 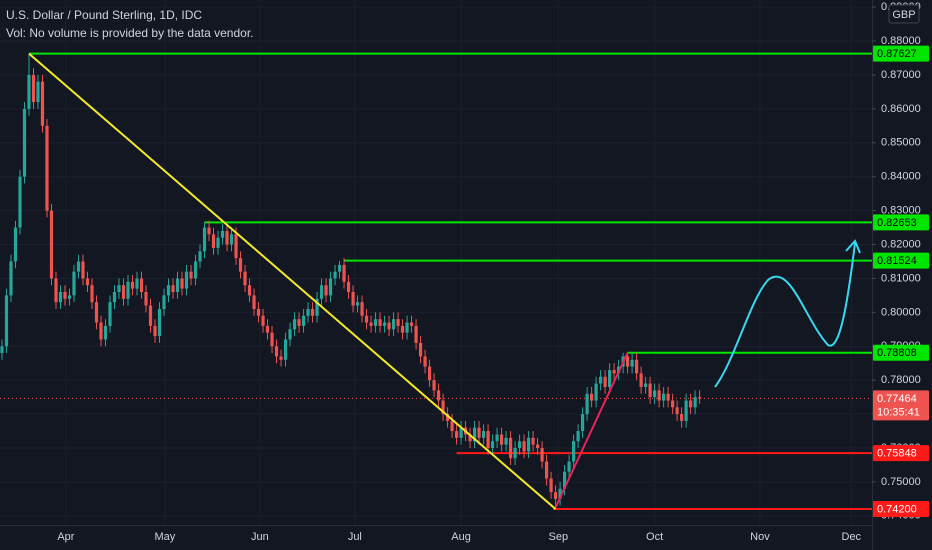 I want to click on x-tick-label: May, so click(x=165, y=537).